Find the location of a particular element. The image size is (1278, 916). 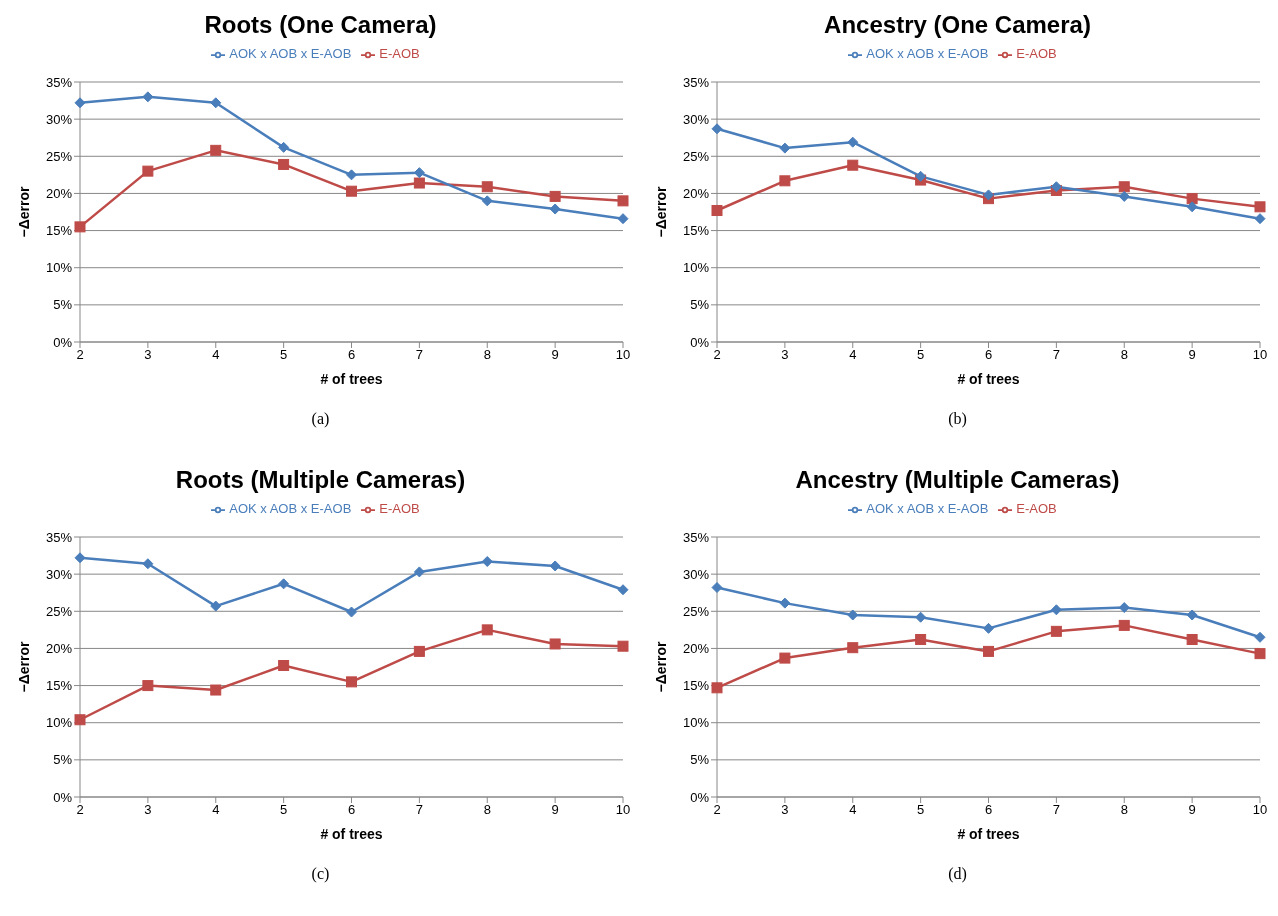

chart-title: Roots (Multiple Cameras) is located at coordinates (320, 480).